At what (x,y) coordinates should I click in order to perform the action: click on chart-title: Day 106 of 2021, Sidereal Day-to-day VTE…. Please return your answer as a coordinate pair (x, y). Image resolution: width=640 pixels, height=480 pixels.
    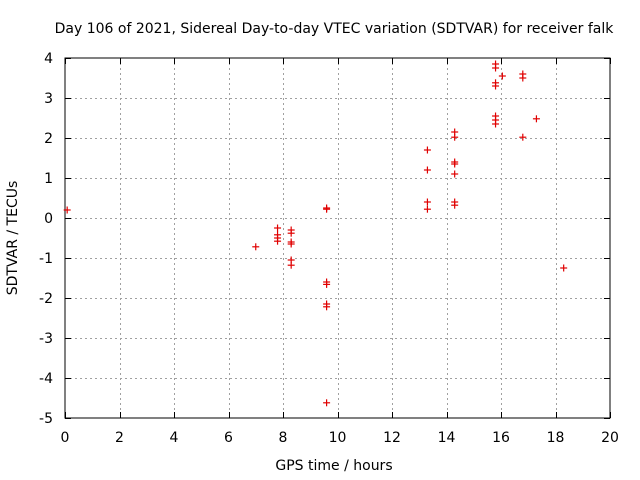
    Looking at the image, I should click on (335, 29).